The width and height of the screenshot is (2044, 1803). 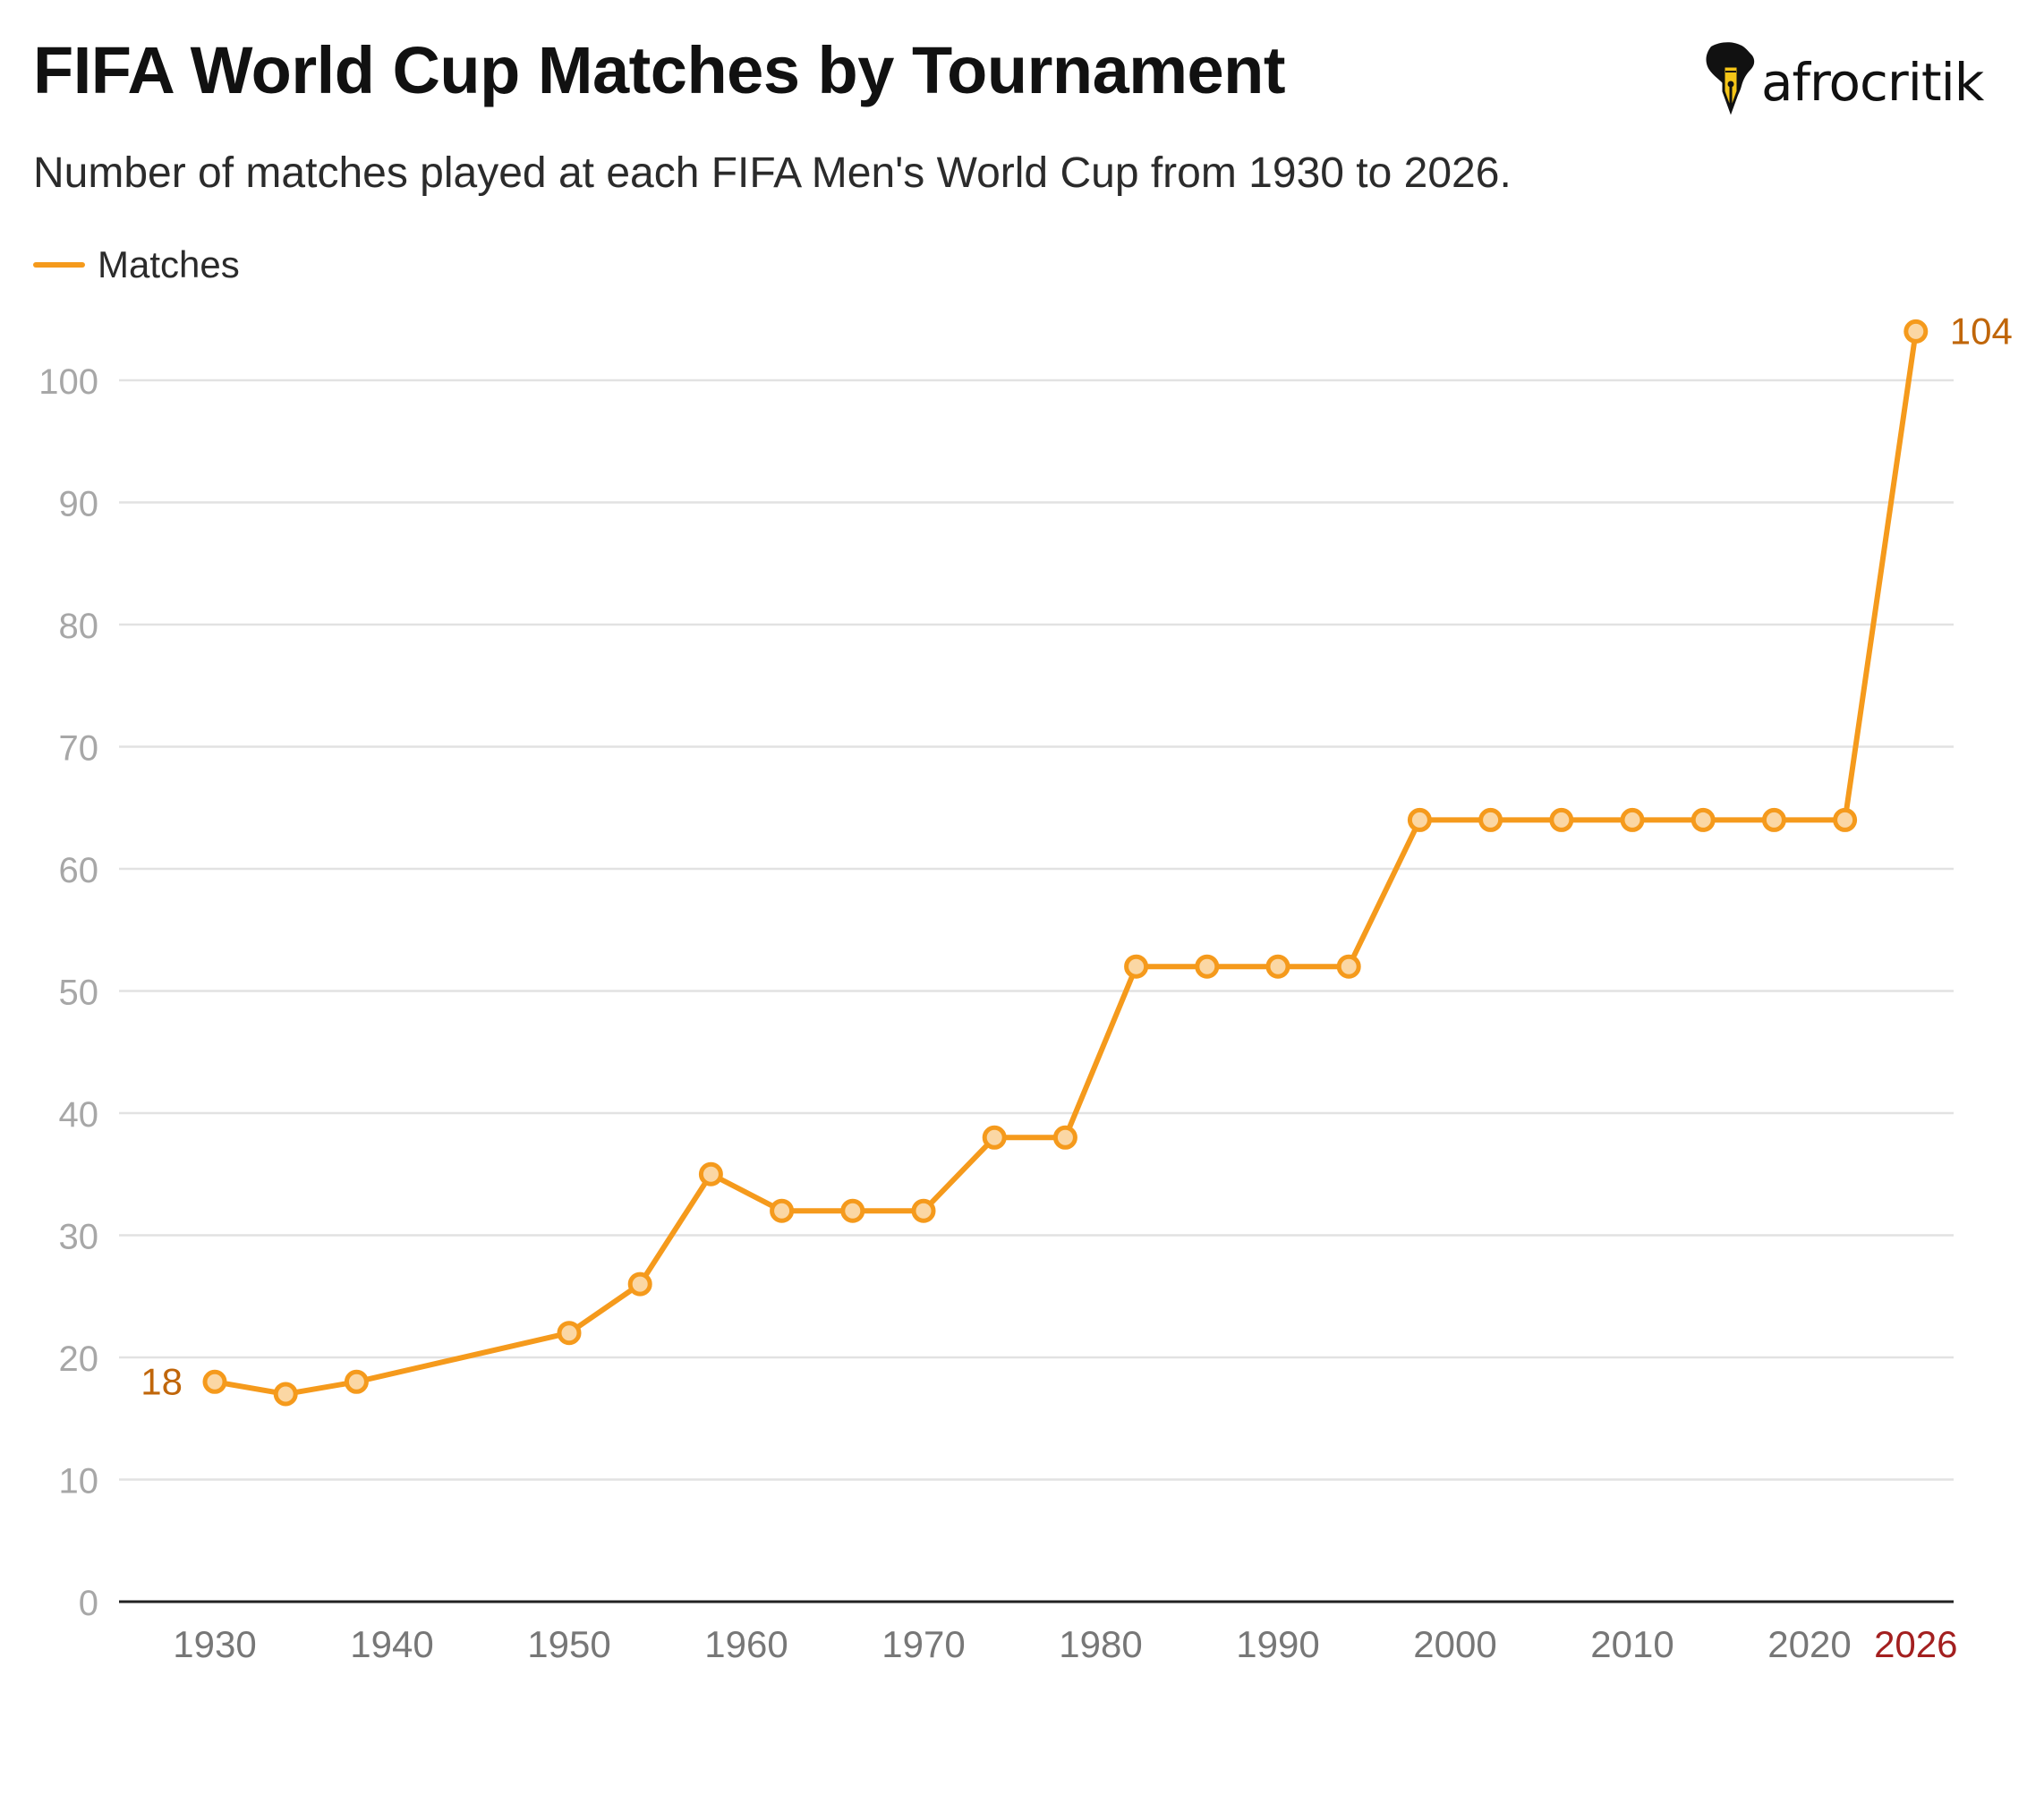 What do you see at coordinates (162, 1381) in the screenshot?
I see `data-label: 18` at bounding box center [162, 1381].